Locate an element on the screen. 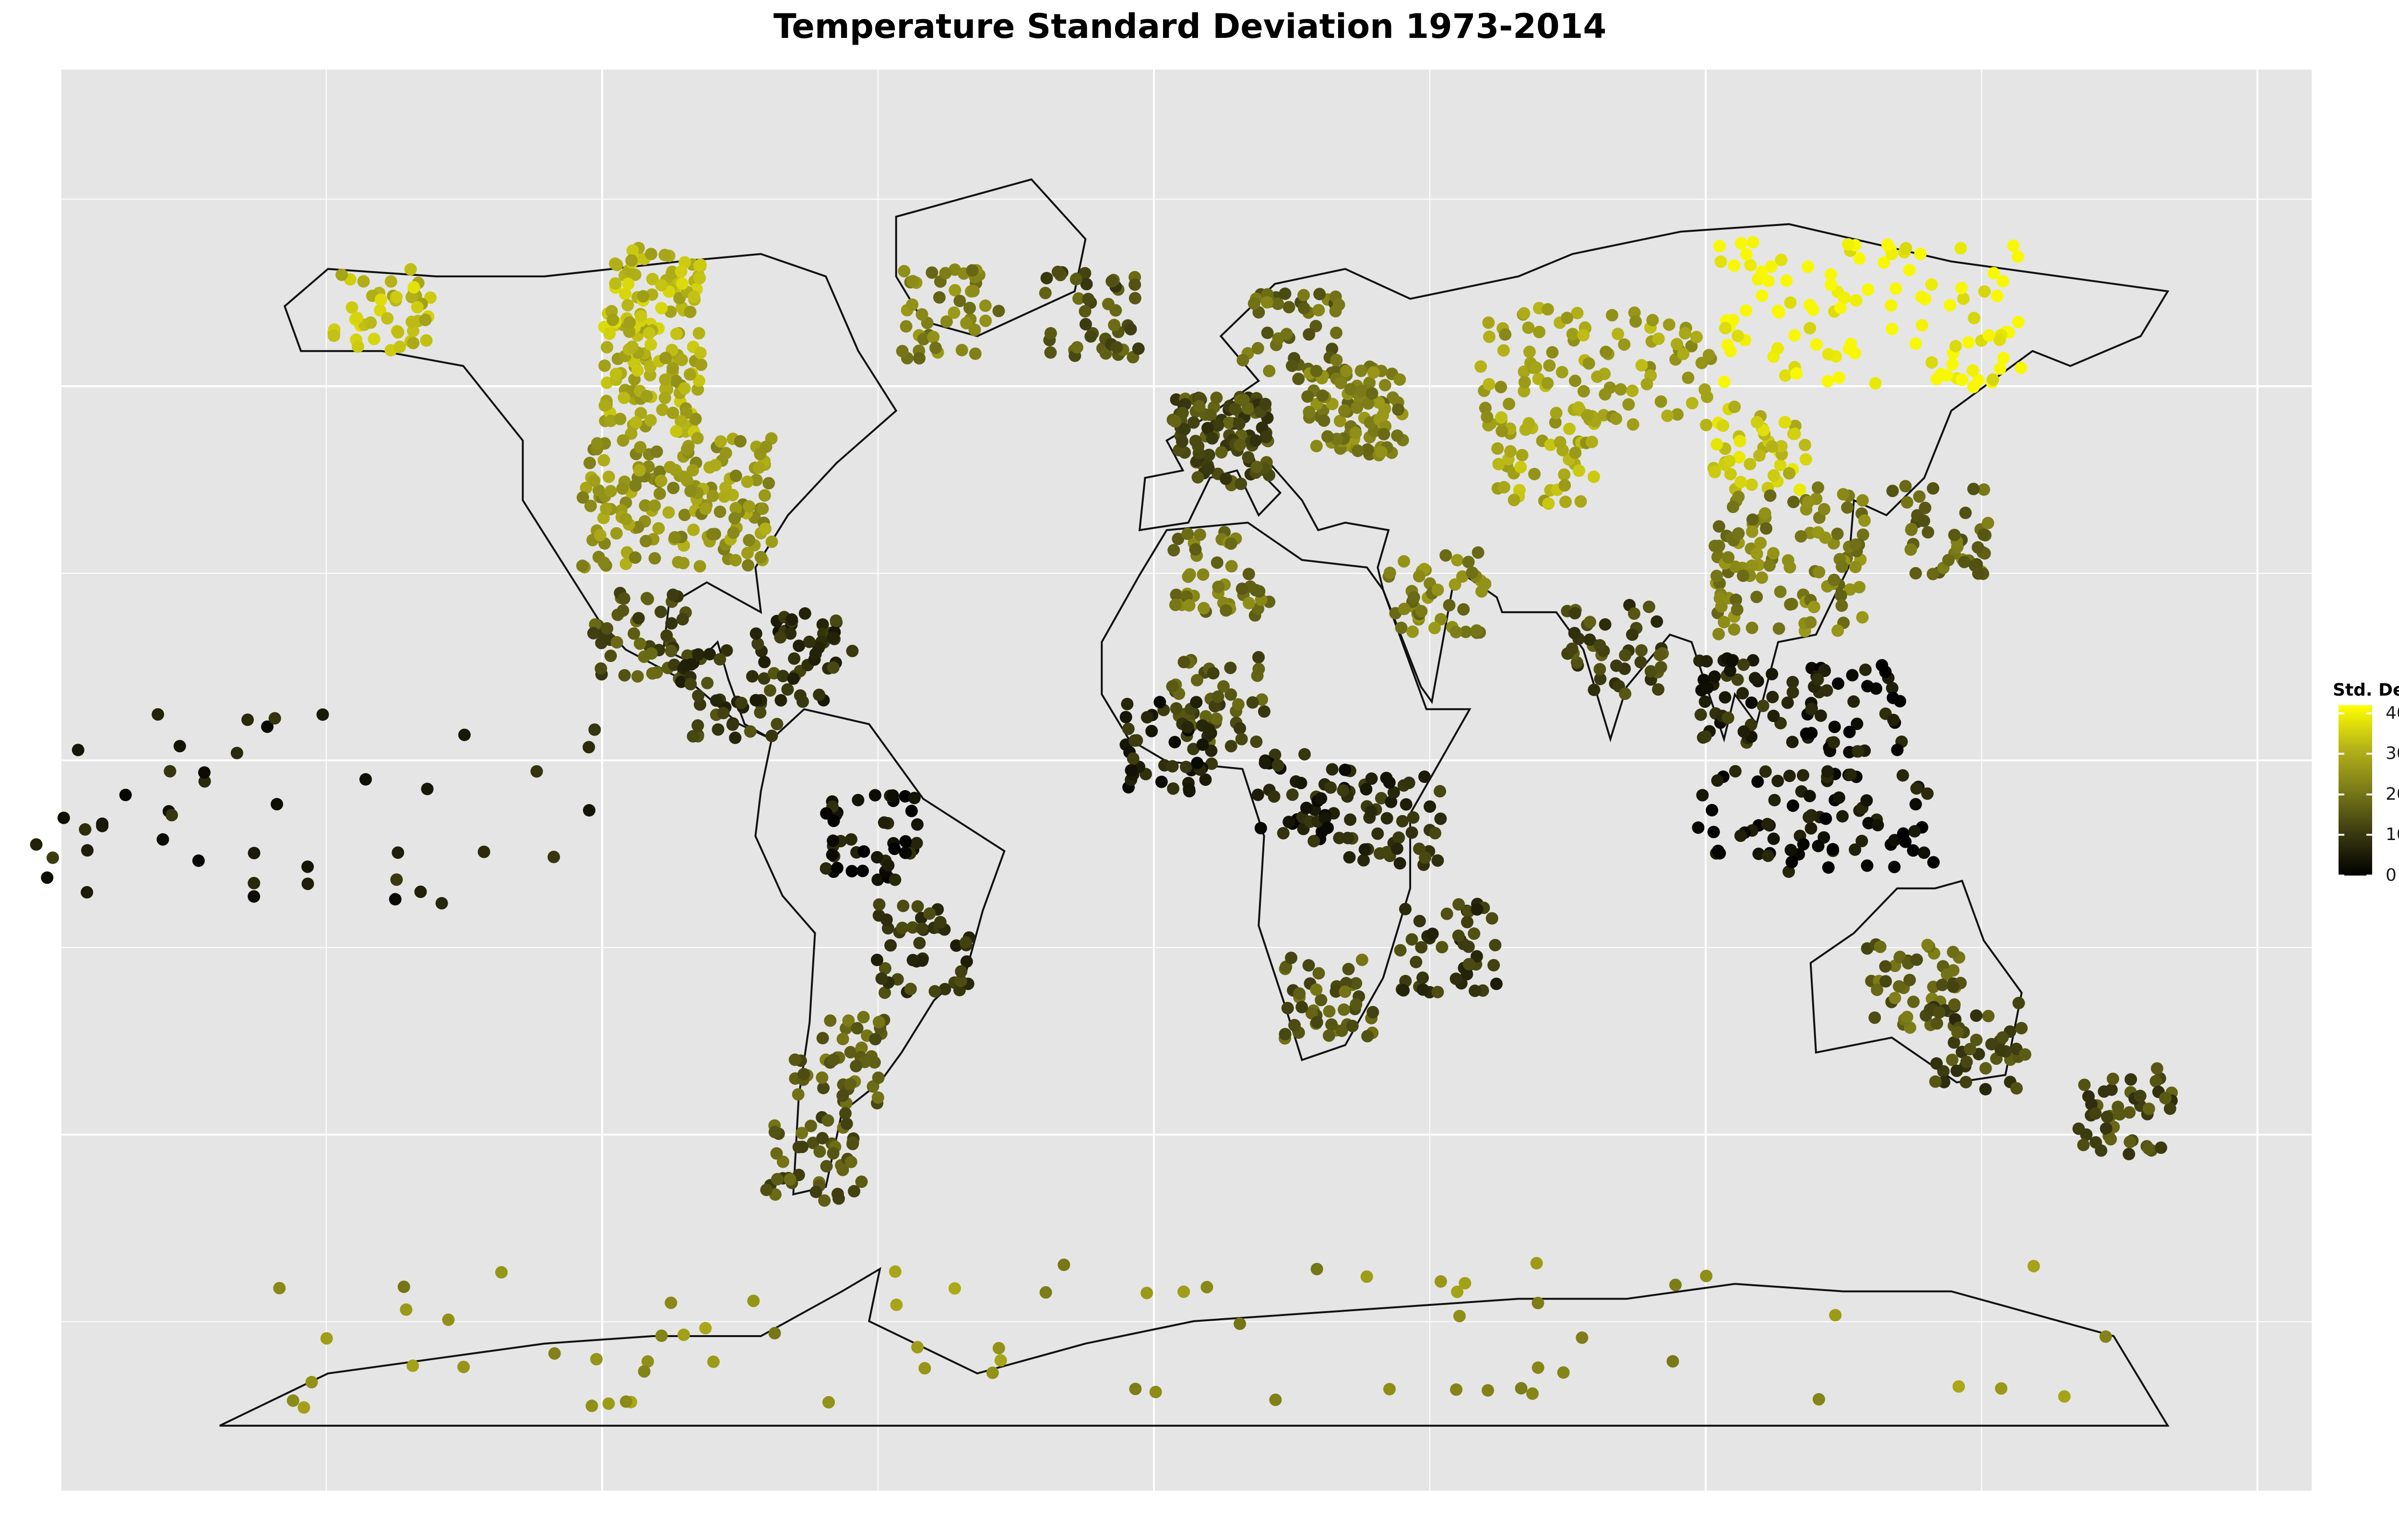 This screenshot has height=1540, width=2399. legend-tick-mark is located at coordinates (2356, 713).